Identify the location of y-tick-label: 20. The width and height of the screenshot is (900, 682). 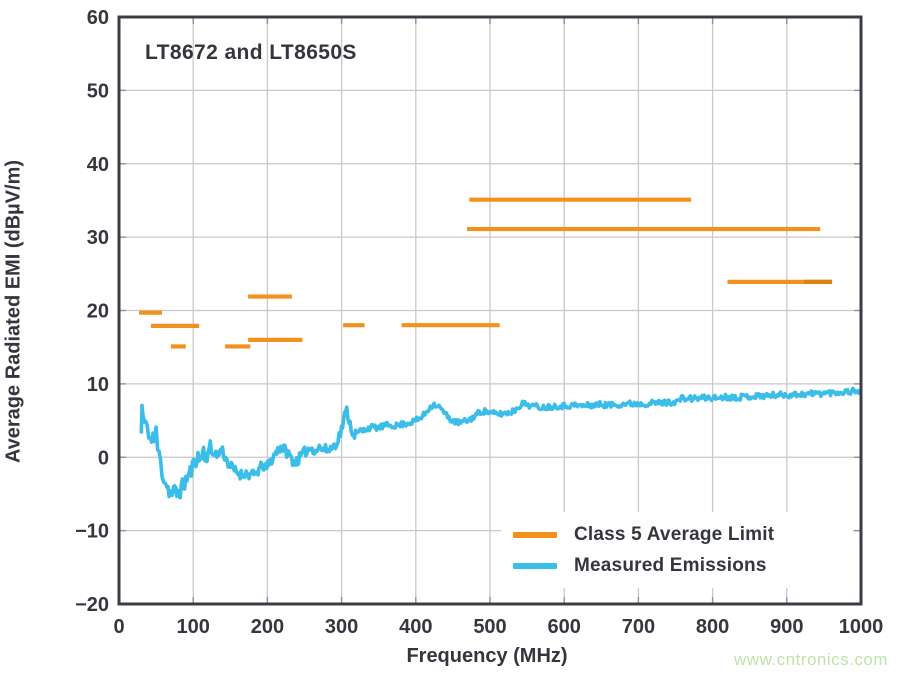
(98, 312).